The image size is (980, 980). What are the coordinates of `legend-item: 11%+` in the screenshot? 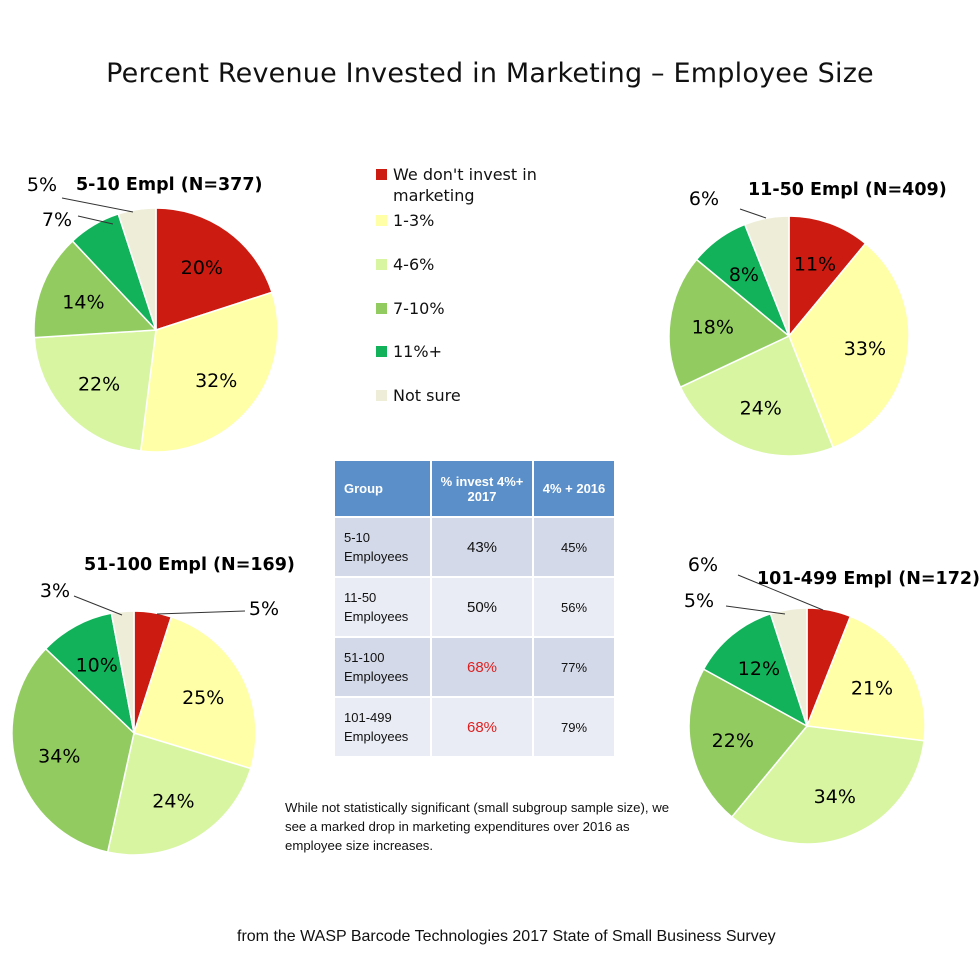 It's located at (474, 351).